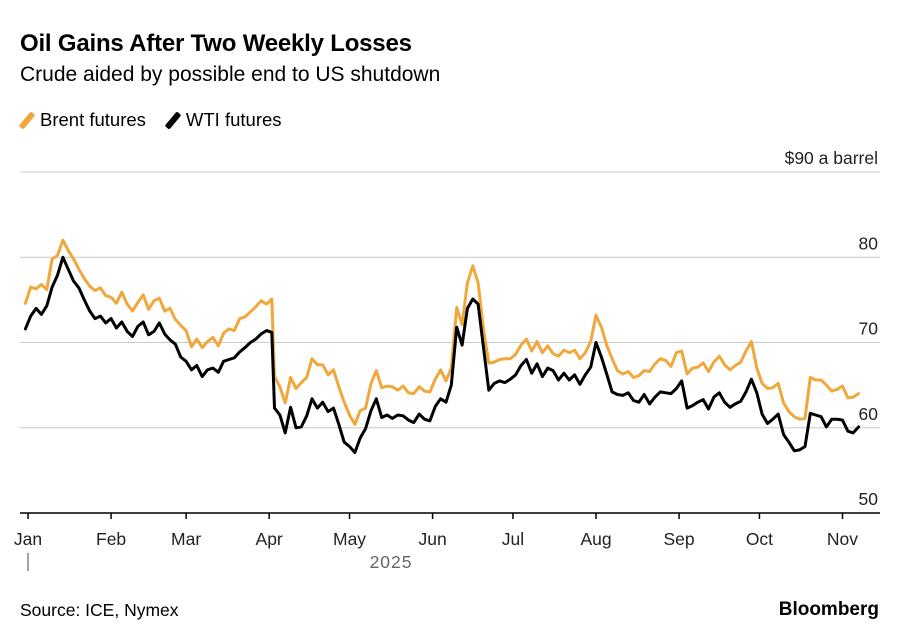 This screenshot has width=900, height=642. What do you see at coordinates (595, 539) in the screenshot?
I see `x-tick-label-aug: Aug` at bounding box center [595, 539].